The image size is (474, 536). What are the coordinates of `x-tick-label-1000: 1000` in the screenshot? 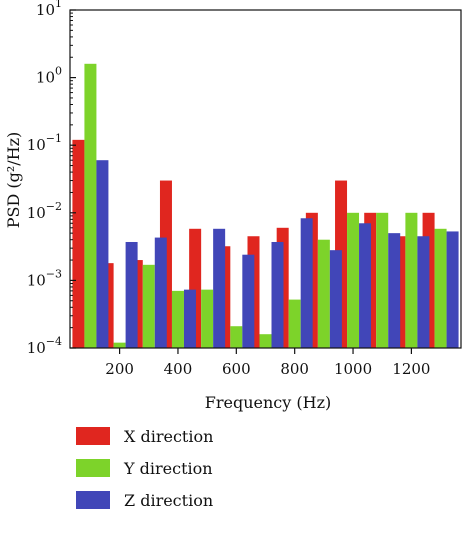 It's located at (353, 369).